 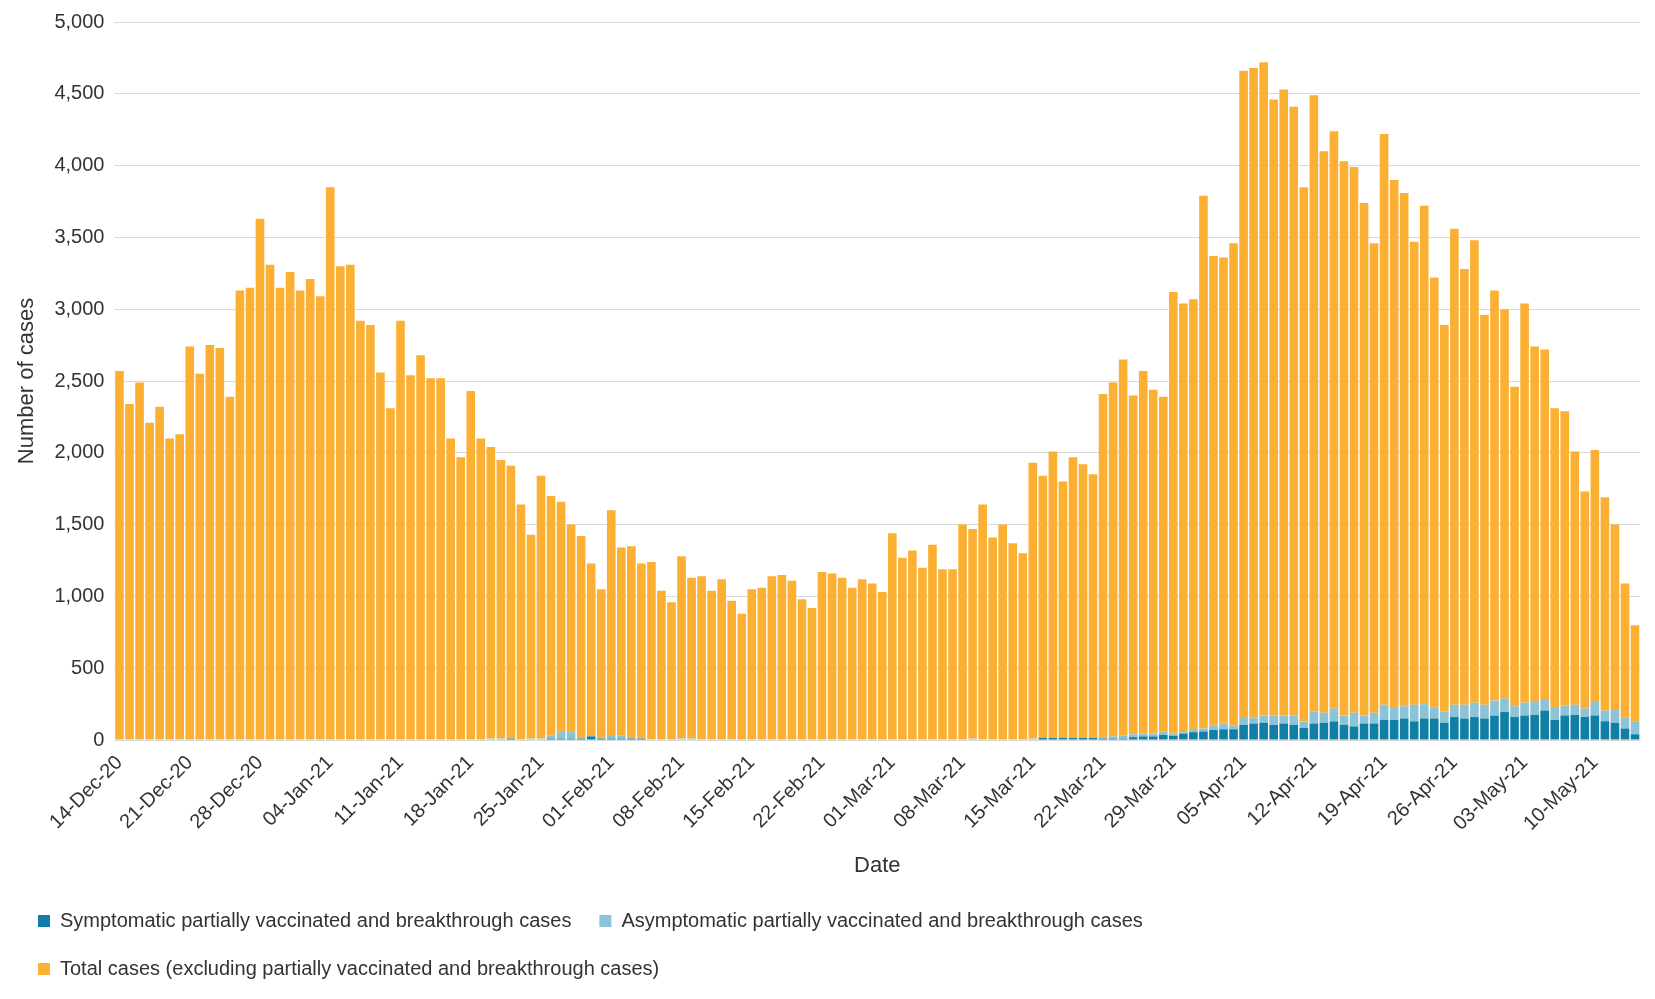 I want to click on legend-label: Total cases (excluding partially vaccinated and breakthrough cases), so click(x=360, y=967).